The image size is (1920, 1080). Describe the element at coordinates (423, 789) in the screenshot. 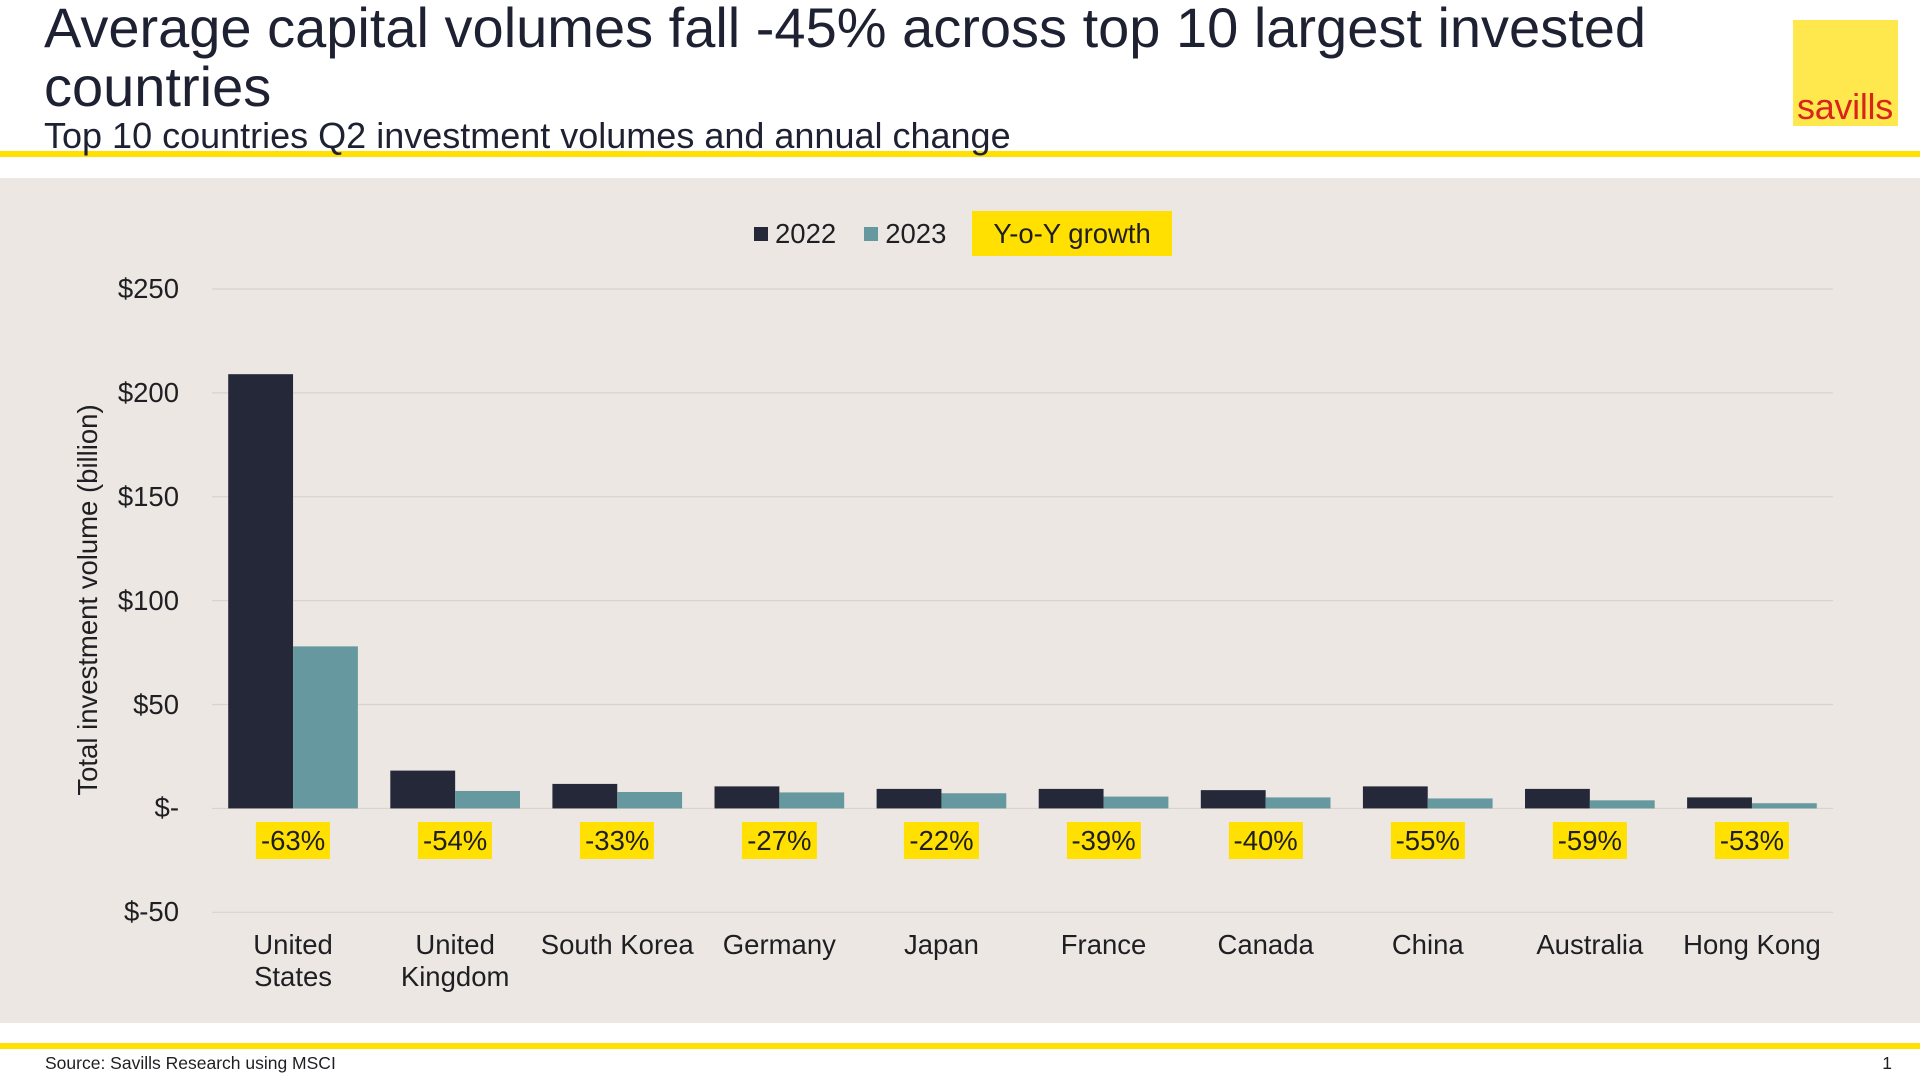

I see `bar-2022-united-kingdom` at that location.